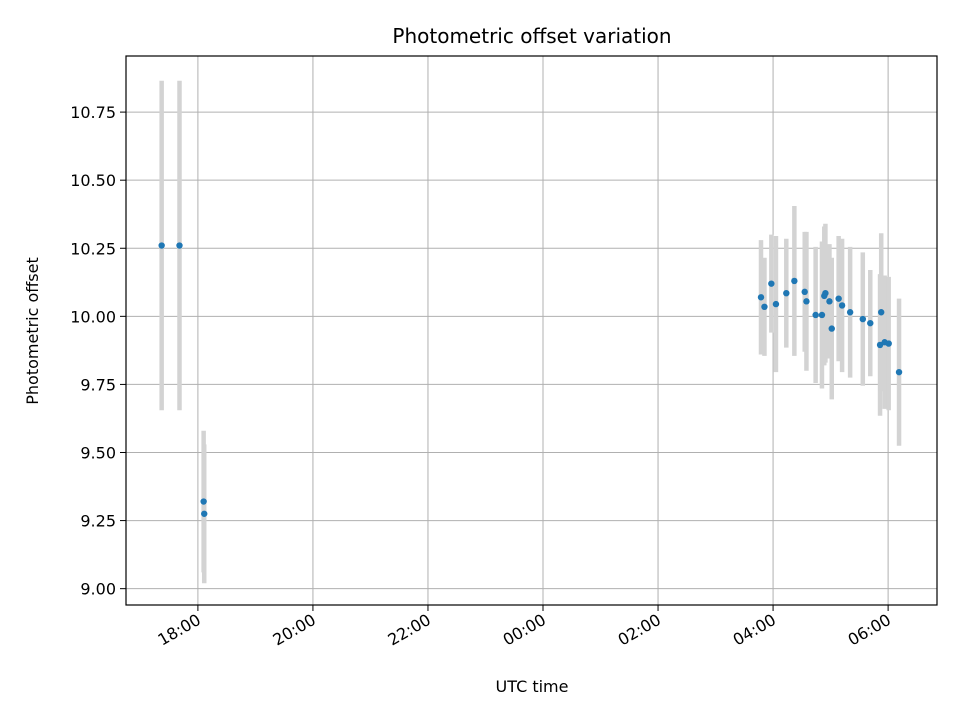  I want to click on y-tick-label: 9.25, so click(98, 521).